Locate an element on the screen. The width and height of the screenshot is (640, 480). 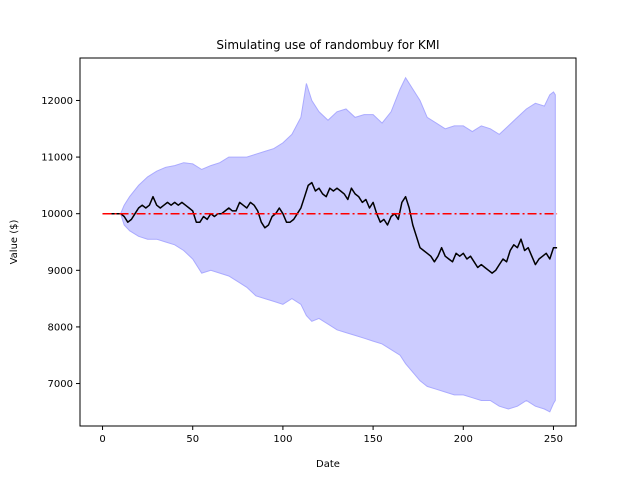
y-tick-label: 9000 is located at coordinates (60, 271).